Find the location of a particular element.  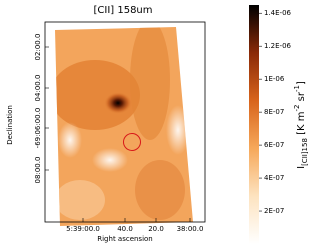

x-tick-label: 38:00.0 is located at coordinates (190, 229).